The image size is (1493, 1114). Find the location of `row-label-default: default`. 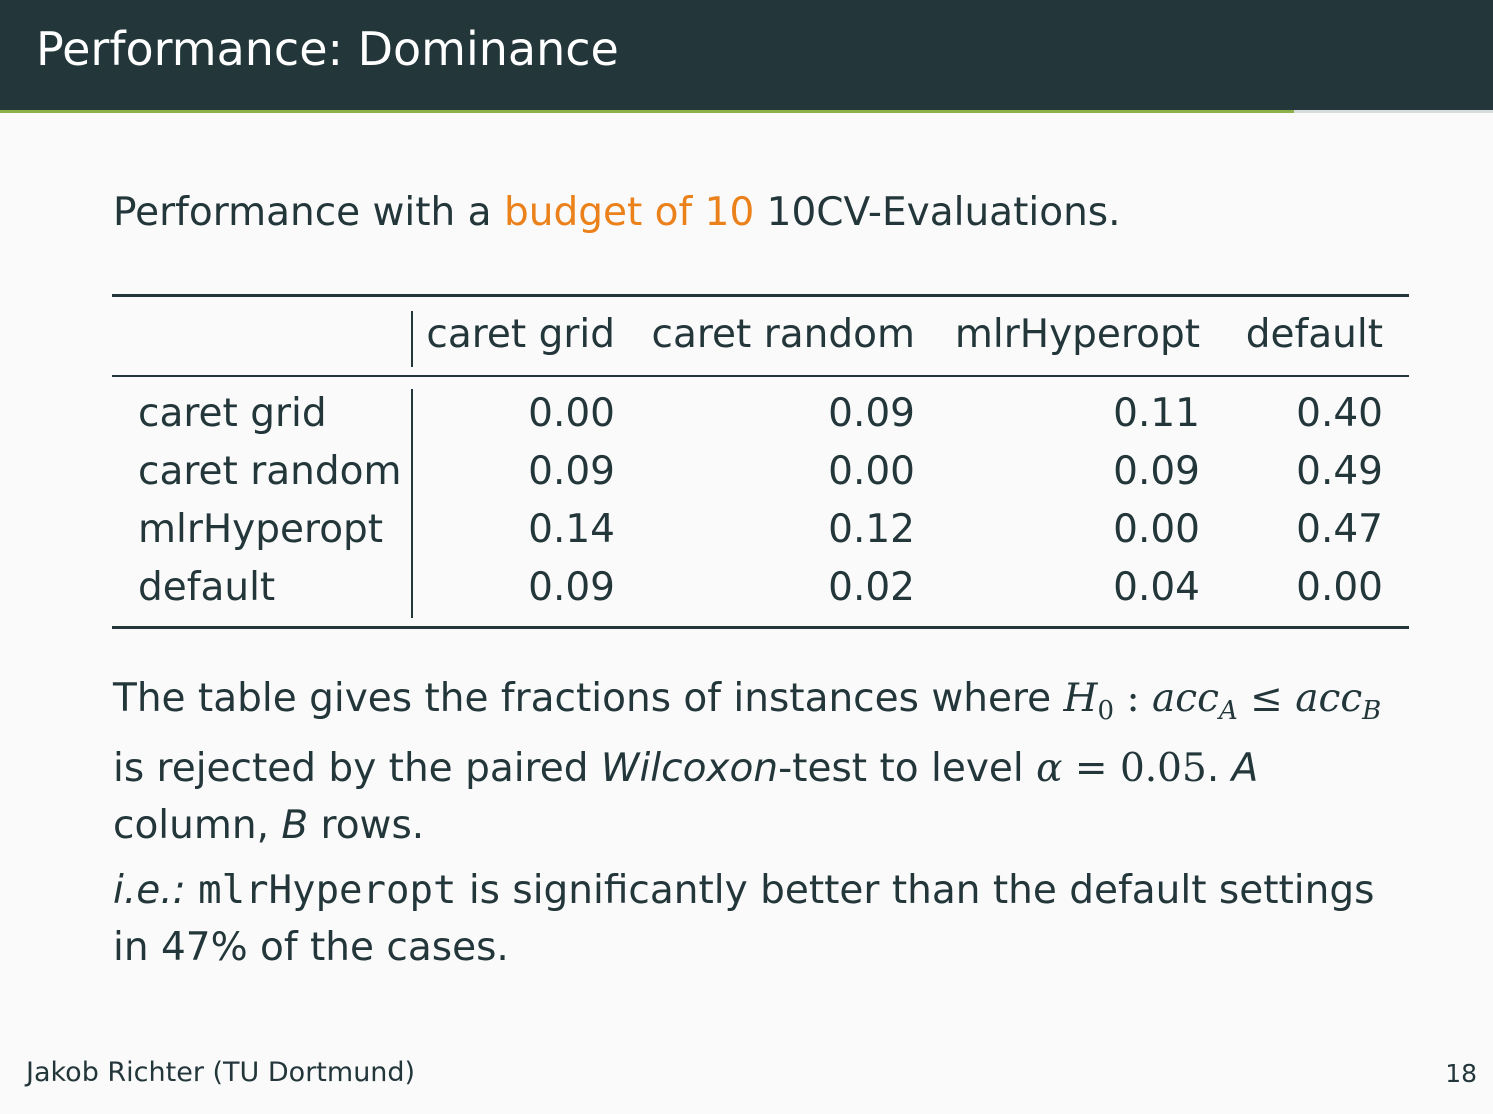

row-label-default: default is located at coordinates (207, 587).